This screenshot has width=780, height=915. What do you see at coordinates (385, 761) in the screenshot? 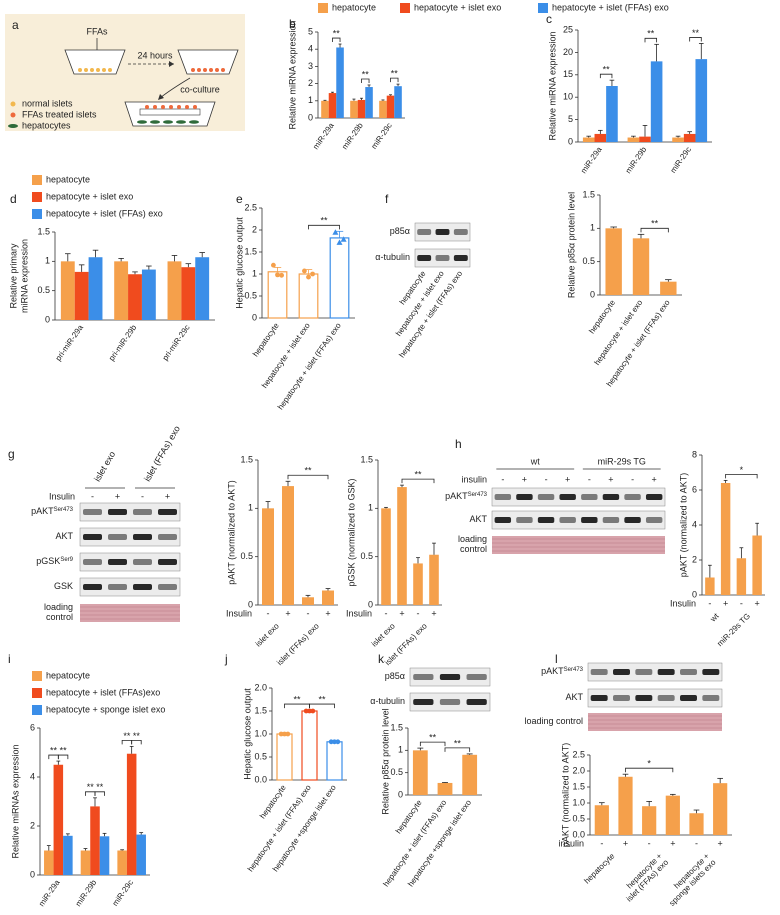
I see `y-axis-label: Relative p85α protein level` at bounding box center [385, 761].